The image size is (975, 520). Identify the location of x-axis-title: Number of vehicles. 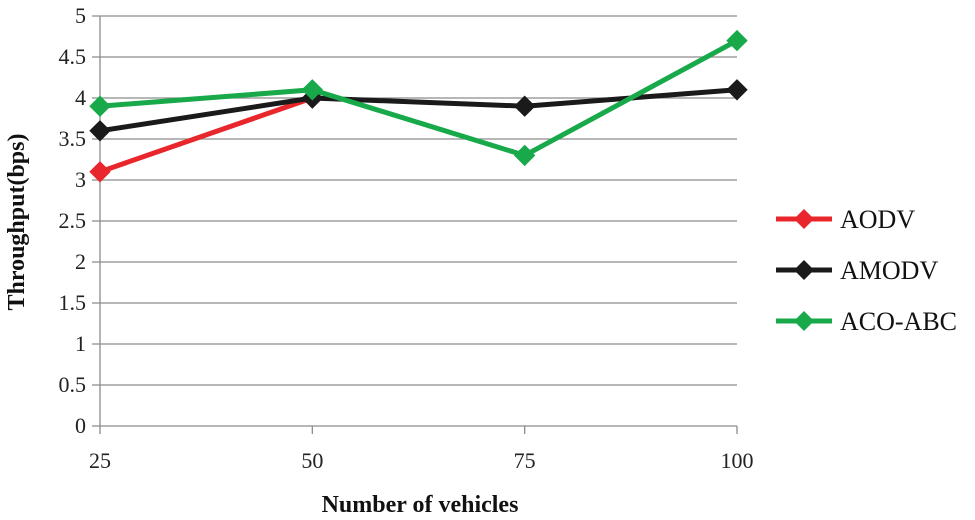
(420, 505).